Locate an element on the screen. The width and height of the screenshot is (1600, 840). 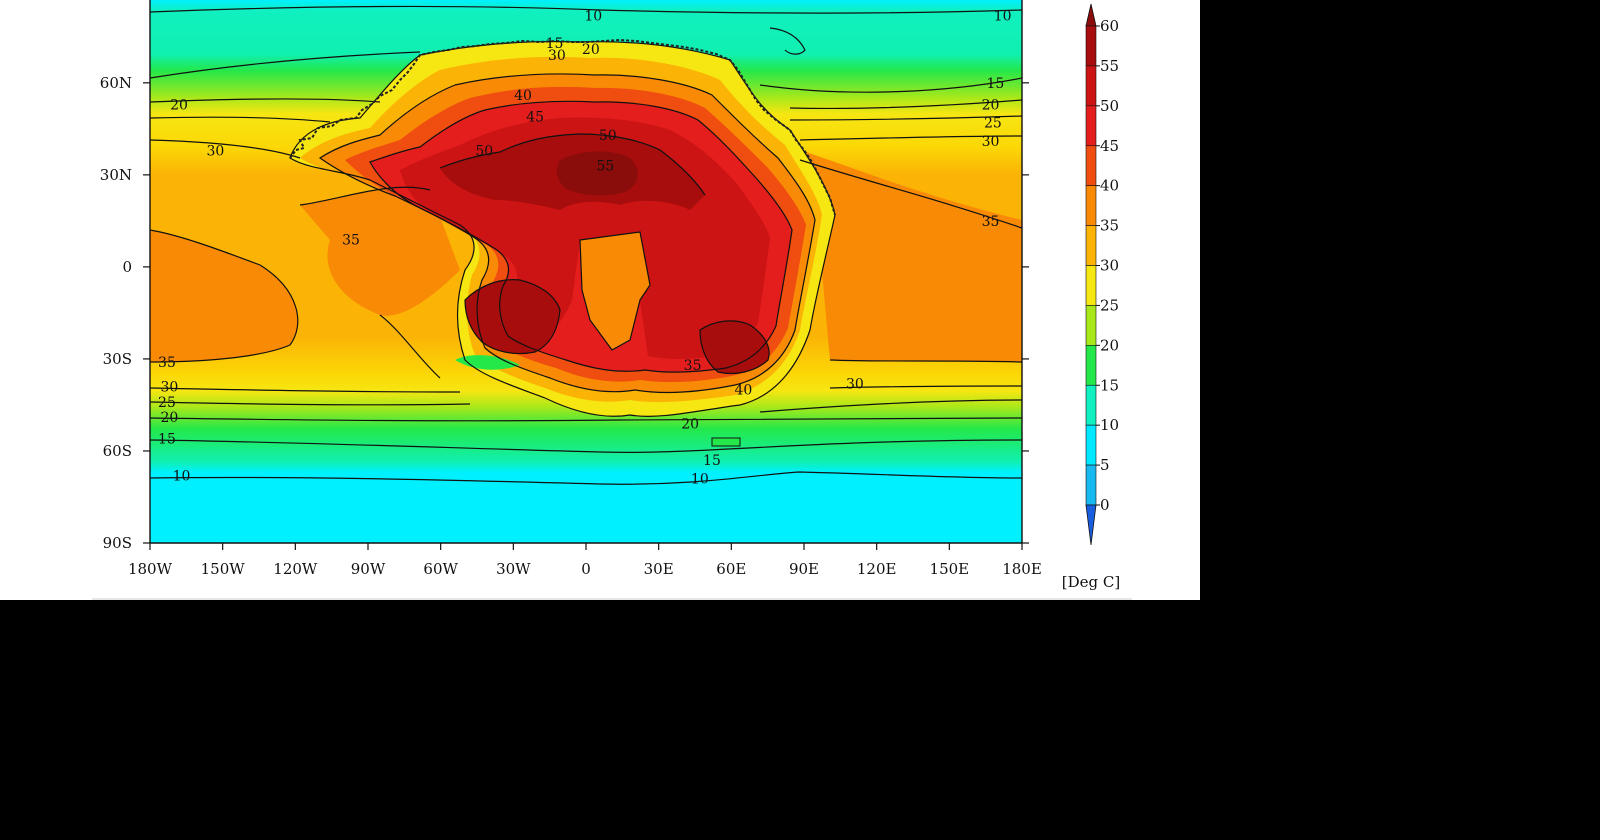
colorbar-label: 5 is located at coordinates (1105, 465).